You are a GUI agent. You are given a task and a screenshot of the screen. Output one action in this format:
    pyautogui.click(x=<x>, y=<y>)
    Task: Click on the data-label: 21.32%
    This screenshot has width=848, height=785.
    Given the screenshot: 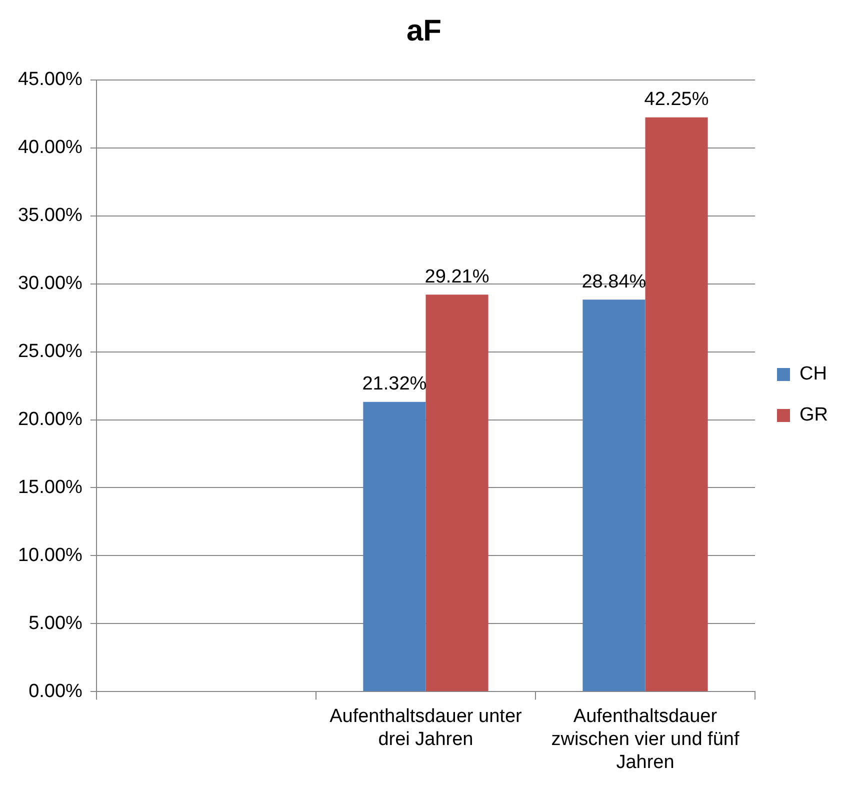 What is the action you would take?
    pyautogui.click(x=394, y=384)
    